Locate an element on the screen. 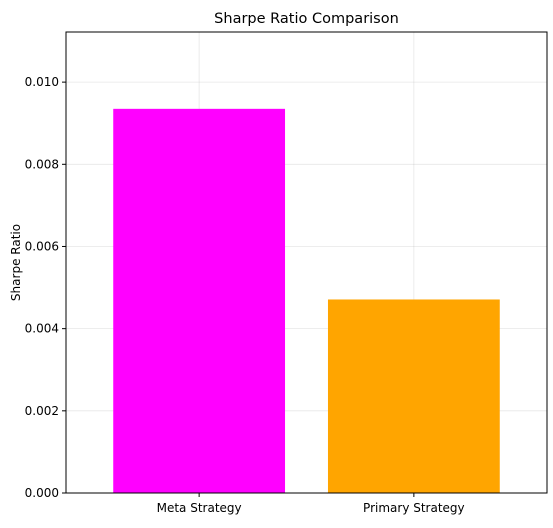 This screenshot has width=553, height=528. x-axis-ticks: Meta Strategy Primary Strategy is located at coordinates (311, 504).